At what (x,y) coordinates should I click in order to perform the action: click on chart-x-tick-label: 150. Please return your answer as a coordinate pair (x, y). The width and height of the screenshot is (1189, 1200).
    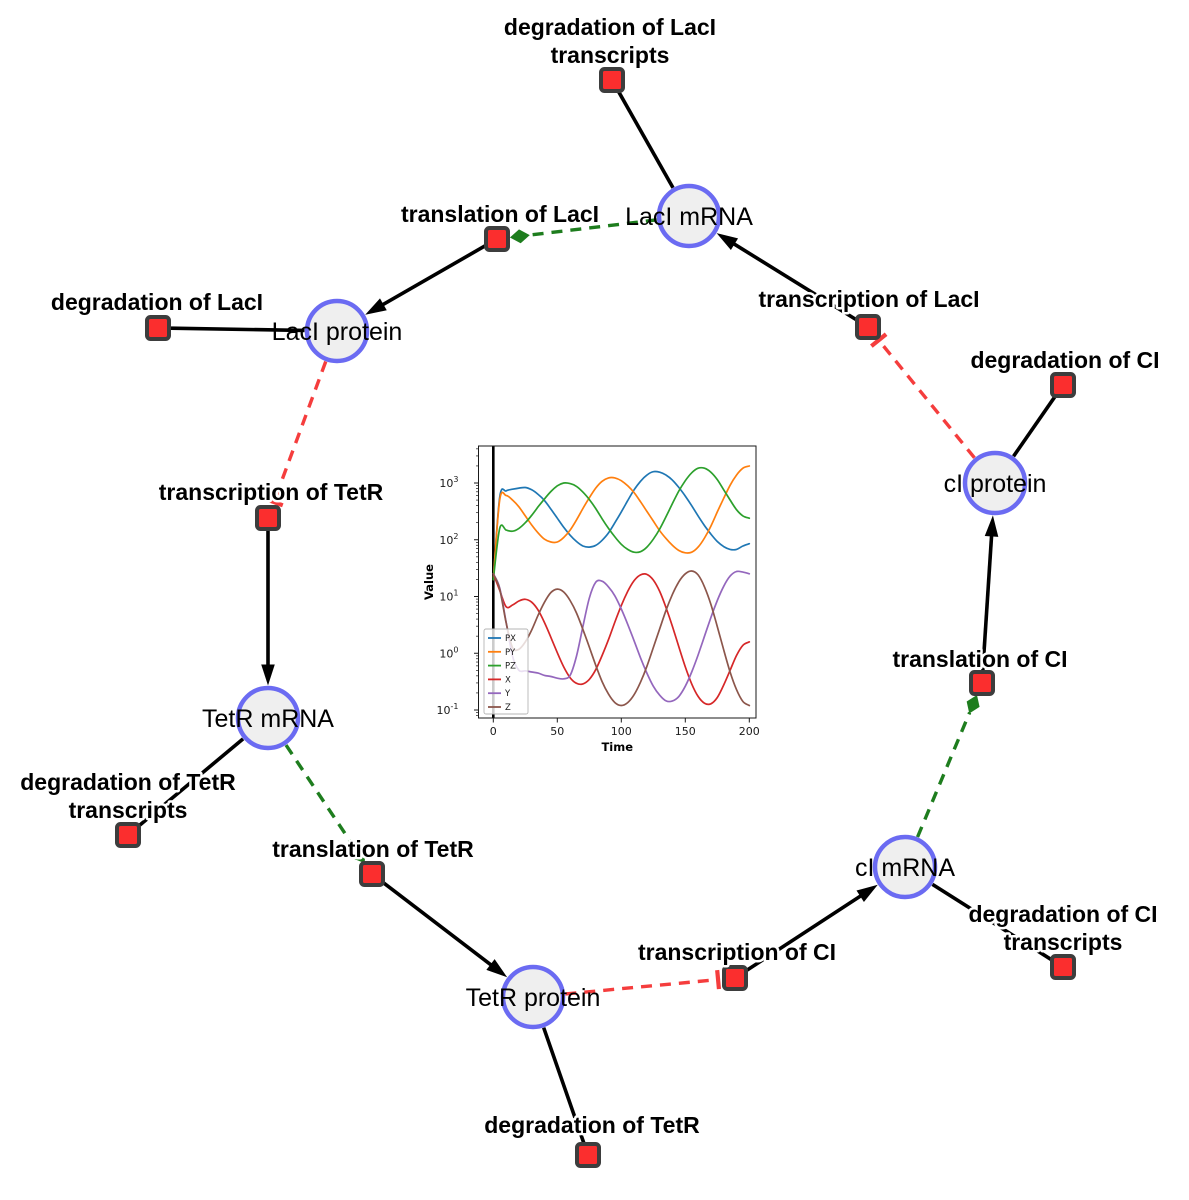
    Looking at the image, I should click on (685, 731).